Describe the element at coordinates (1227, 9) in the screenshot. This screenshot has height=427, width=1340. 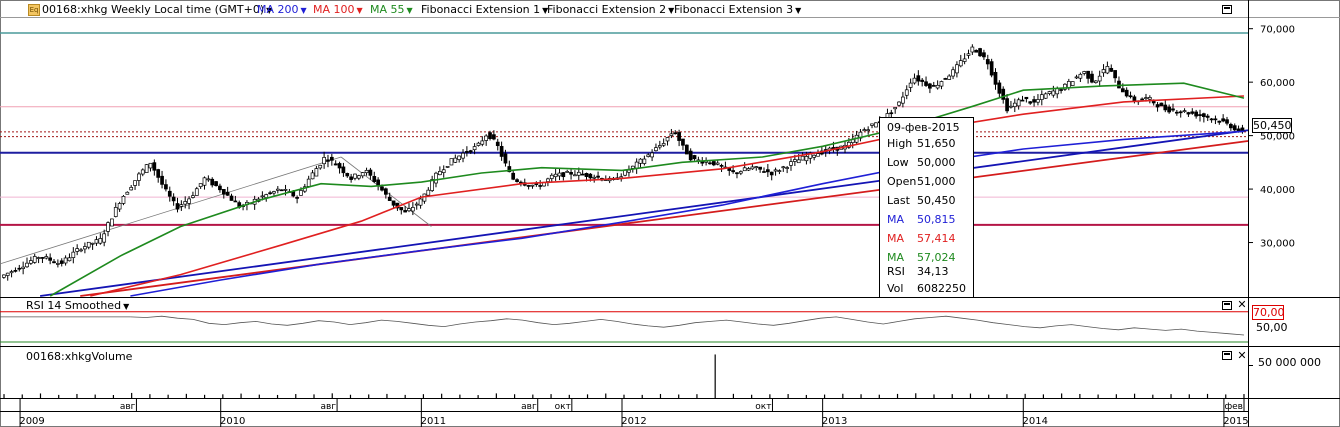
I see `maximize-price-panel-icon` at that location.